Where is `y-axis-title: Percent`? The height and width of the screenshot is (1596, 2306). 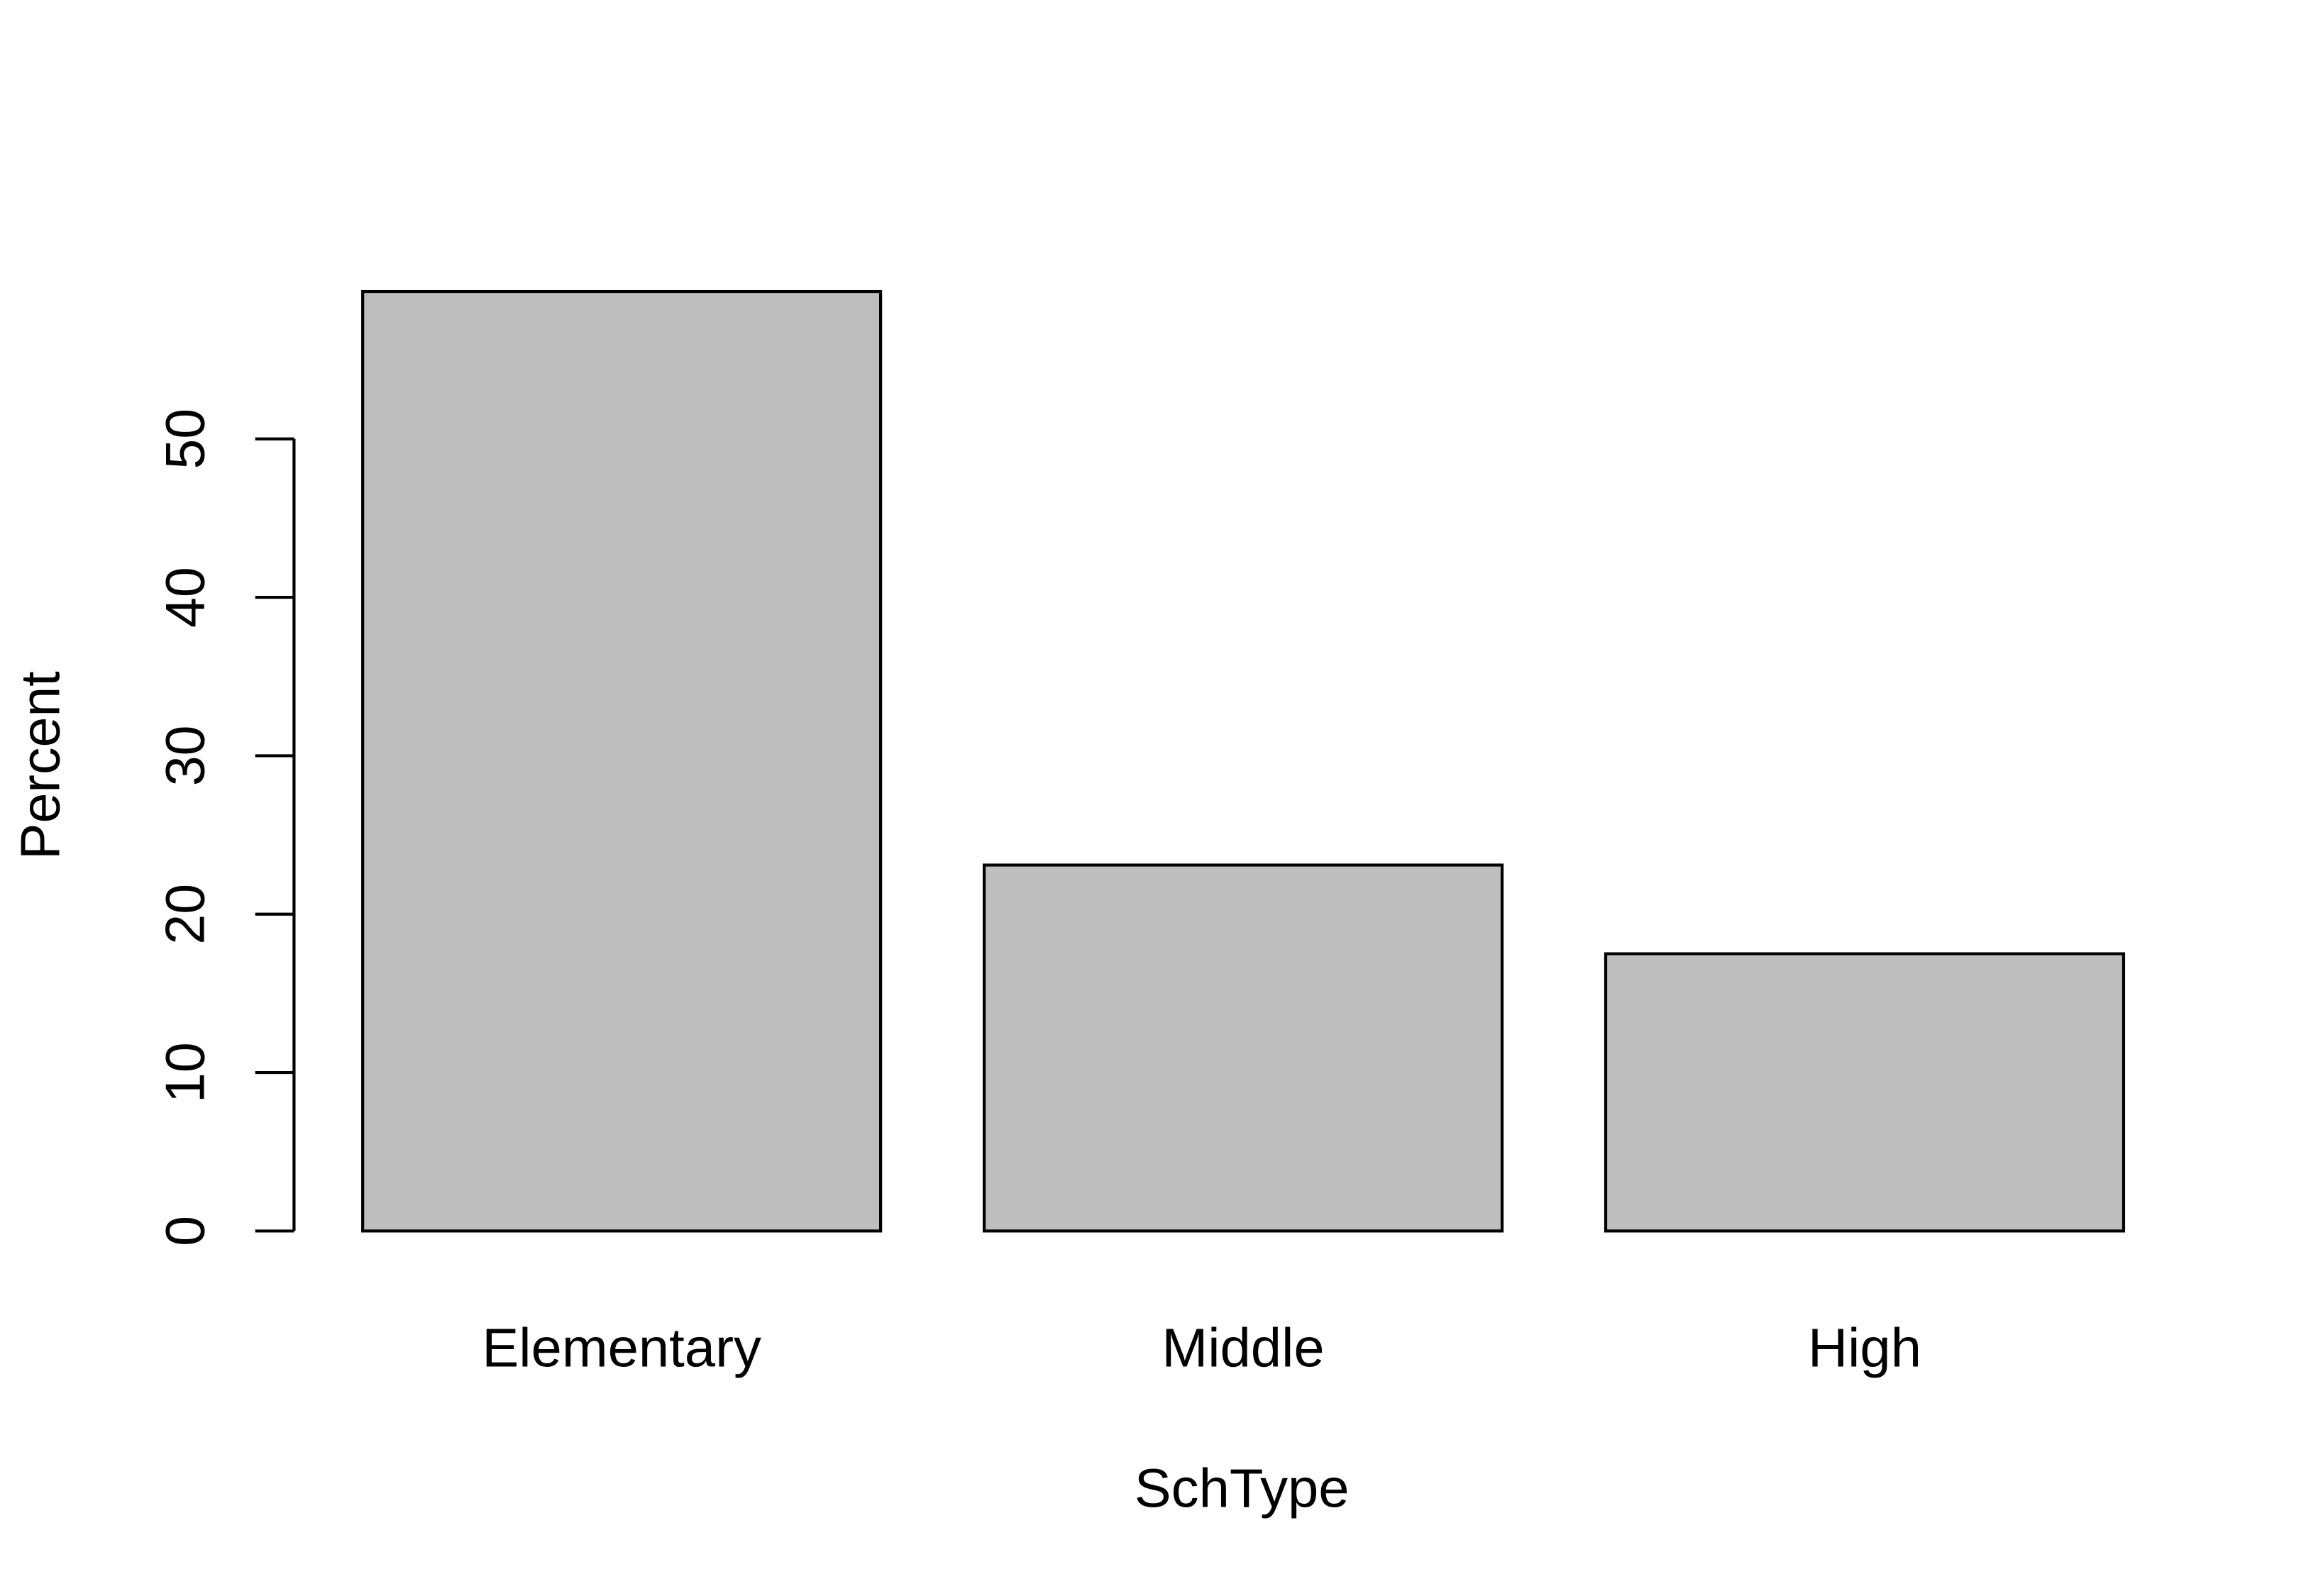 y-axis-title: Percent is located at coordinates (40, 766).